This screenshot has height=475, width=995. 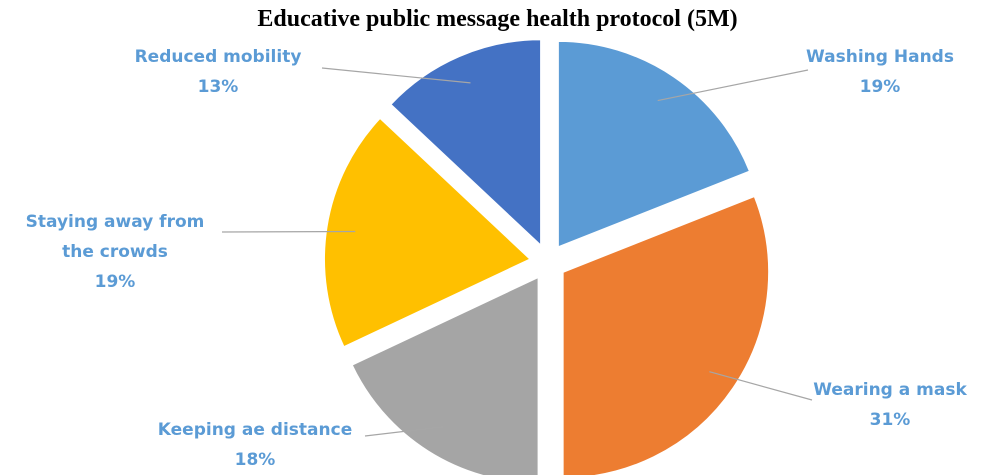 What do you see at coordinates (218, 72) in the screenshot?
I see `slice-label-4: Reduced mobility 13%` at bounding box center [218, 72].